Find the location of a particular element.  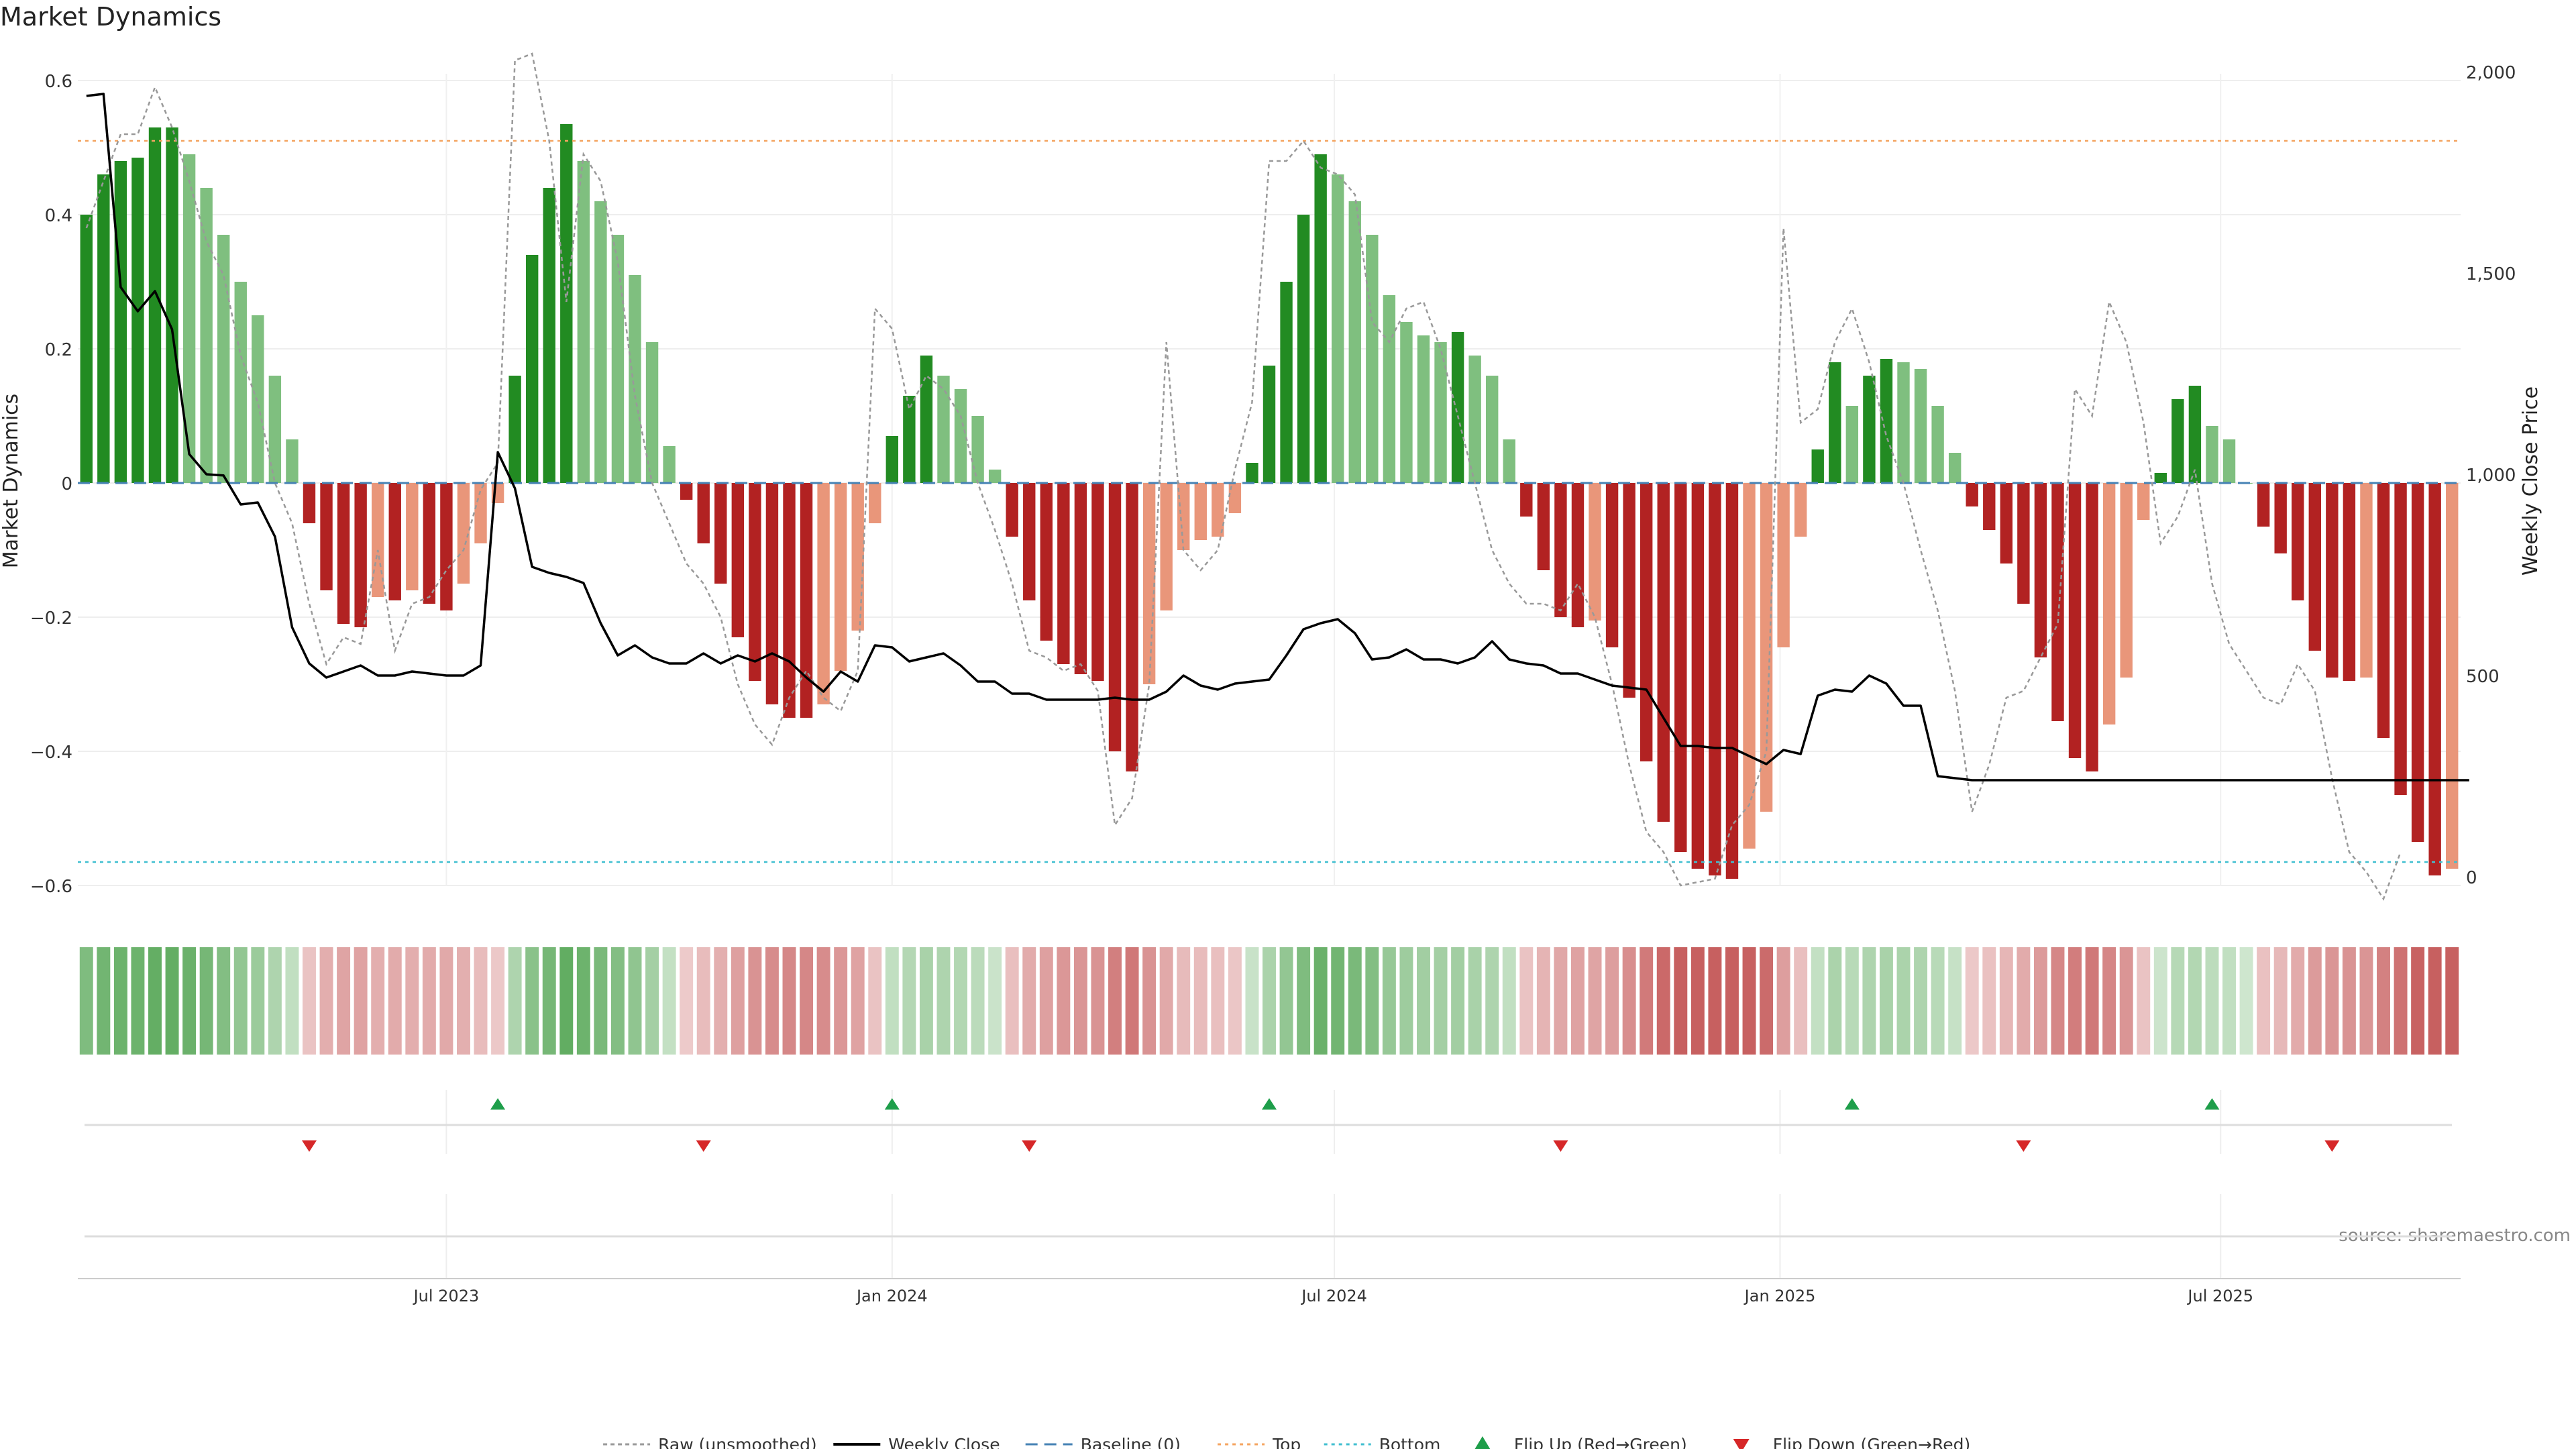

flip-up-marker is located at coordinates (2212, 1104).